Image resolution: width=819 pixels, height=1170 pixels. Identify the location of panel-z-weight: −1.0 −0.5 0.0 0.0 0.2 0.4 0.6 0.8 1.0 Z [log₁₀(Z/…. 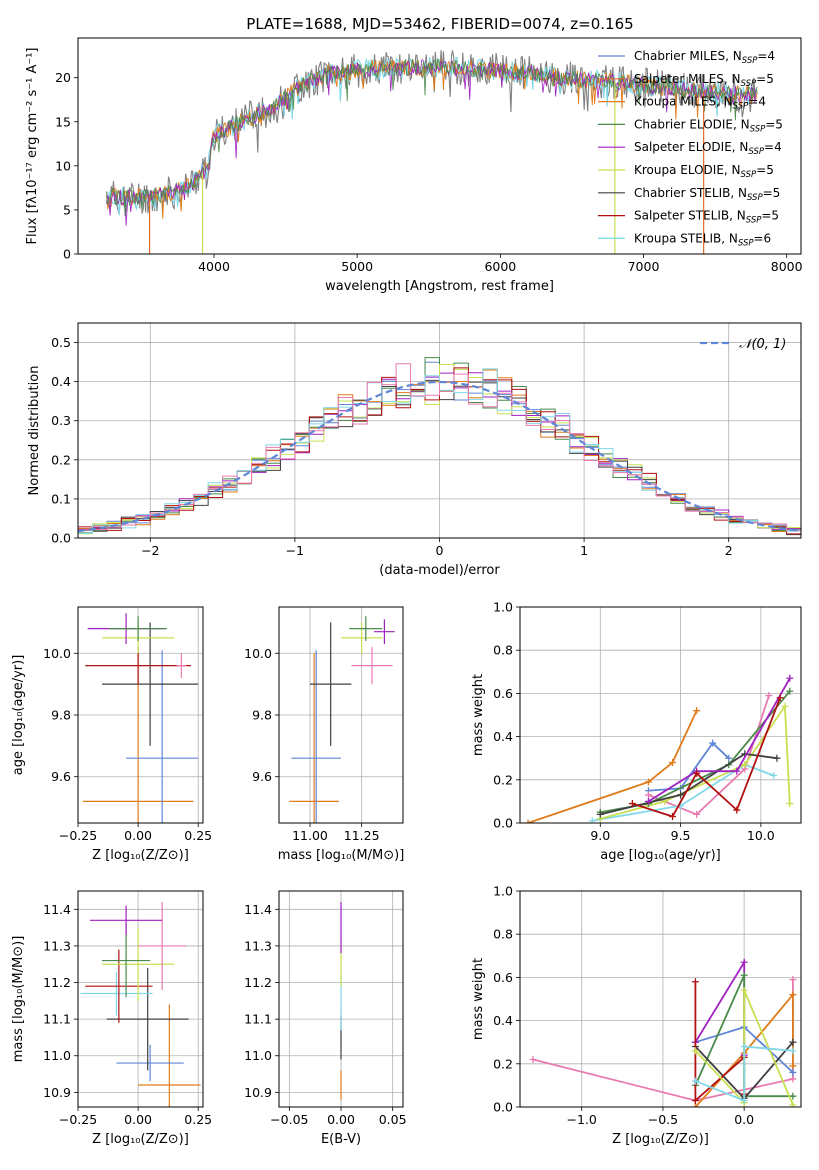
(636, 1015).